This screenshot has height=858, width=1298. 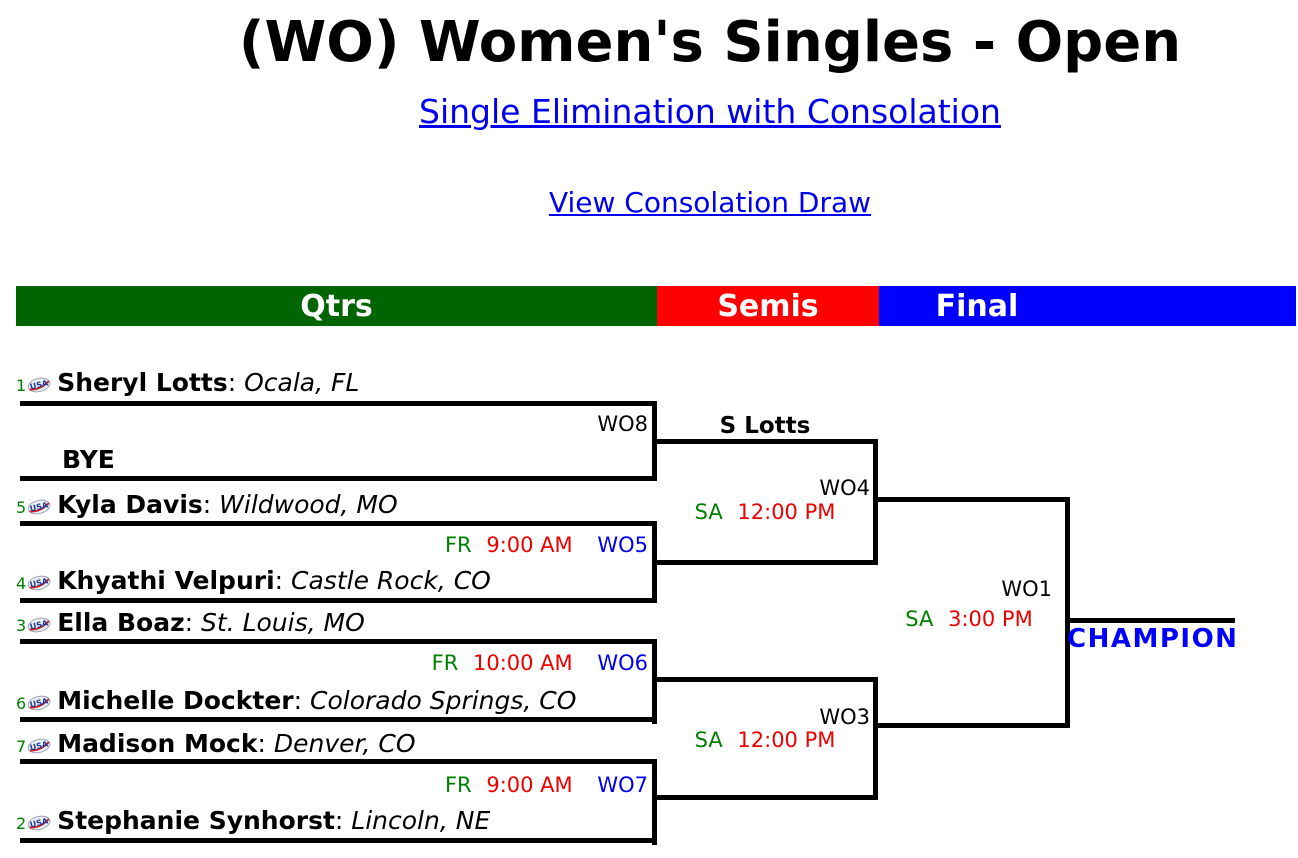 I want to click on match-wo3-code: WO3, so click(x=844, y=717).